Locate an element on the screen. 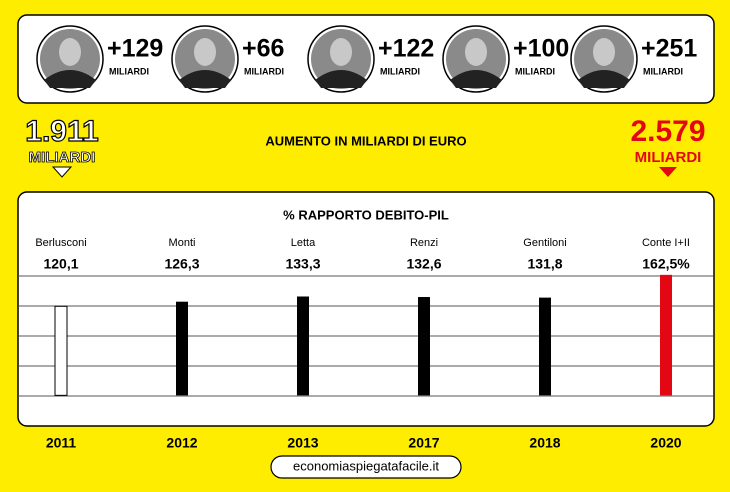 This screenshot has height=492, width=730. amount: +100 is located at coordinates (541, 49).